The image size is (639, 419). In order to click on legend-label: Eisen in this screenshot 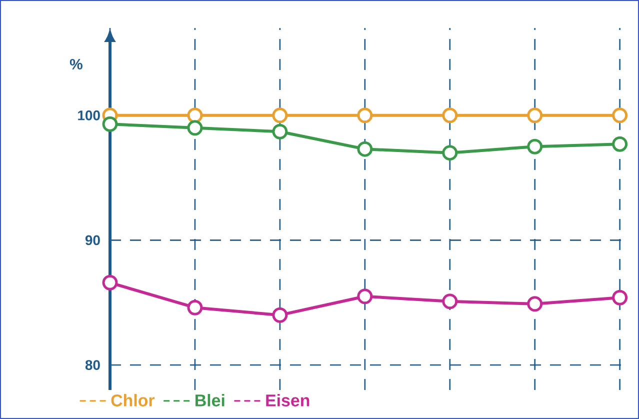, I will do `click(288, 400)`.